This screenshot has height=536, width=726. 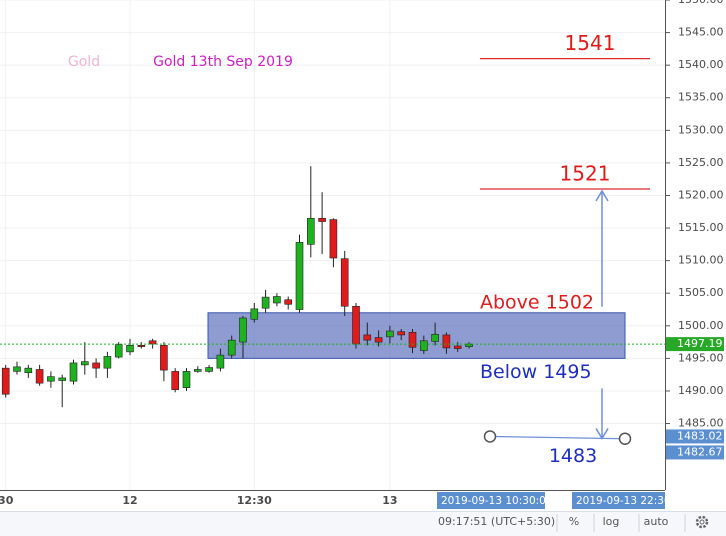 I want to click on zone-label-below: Below 1495, so click(x=536, y=372).